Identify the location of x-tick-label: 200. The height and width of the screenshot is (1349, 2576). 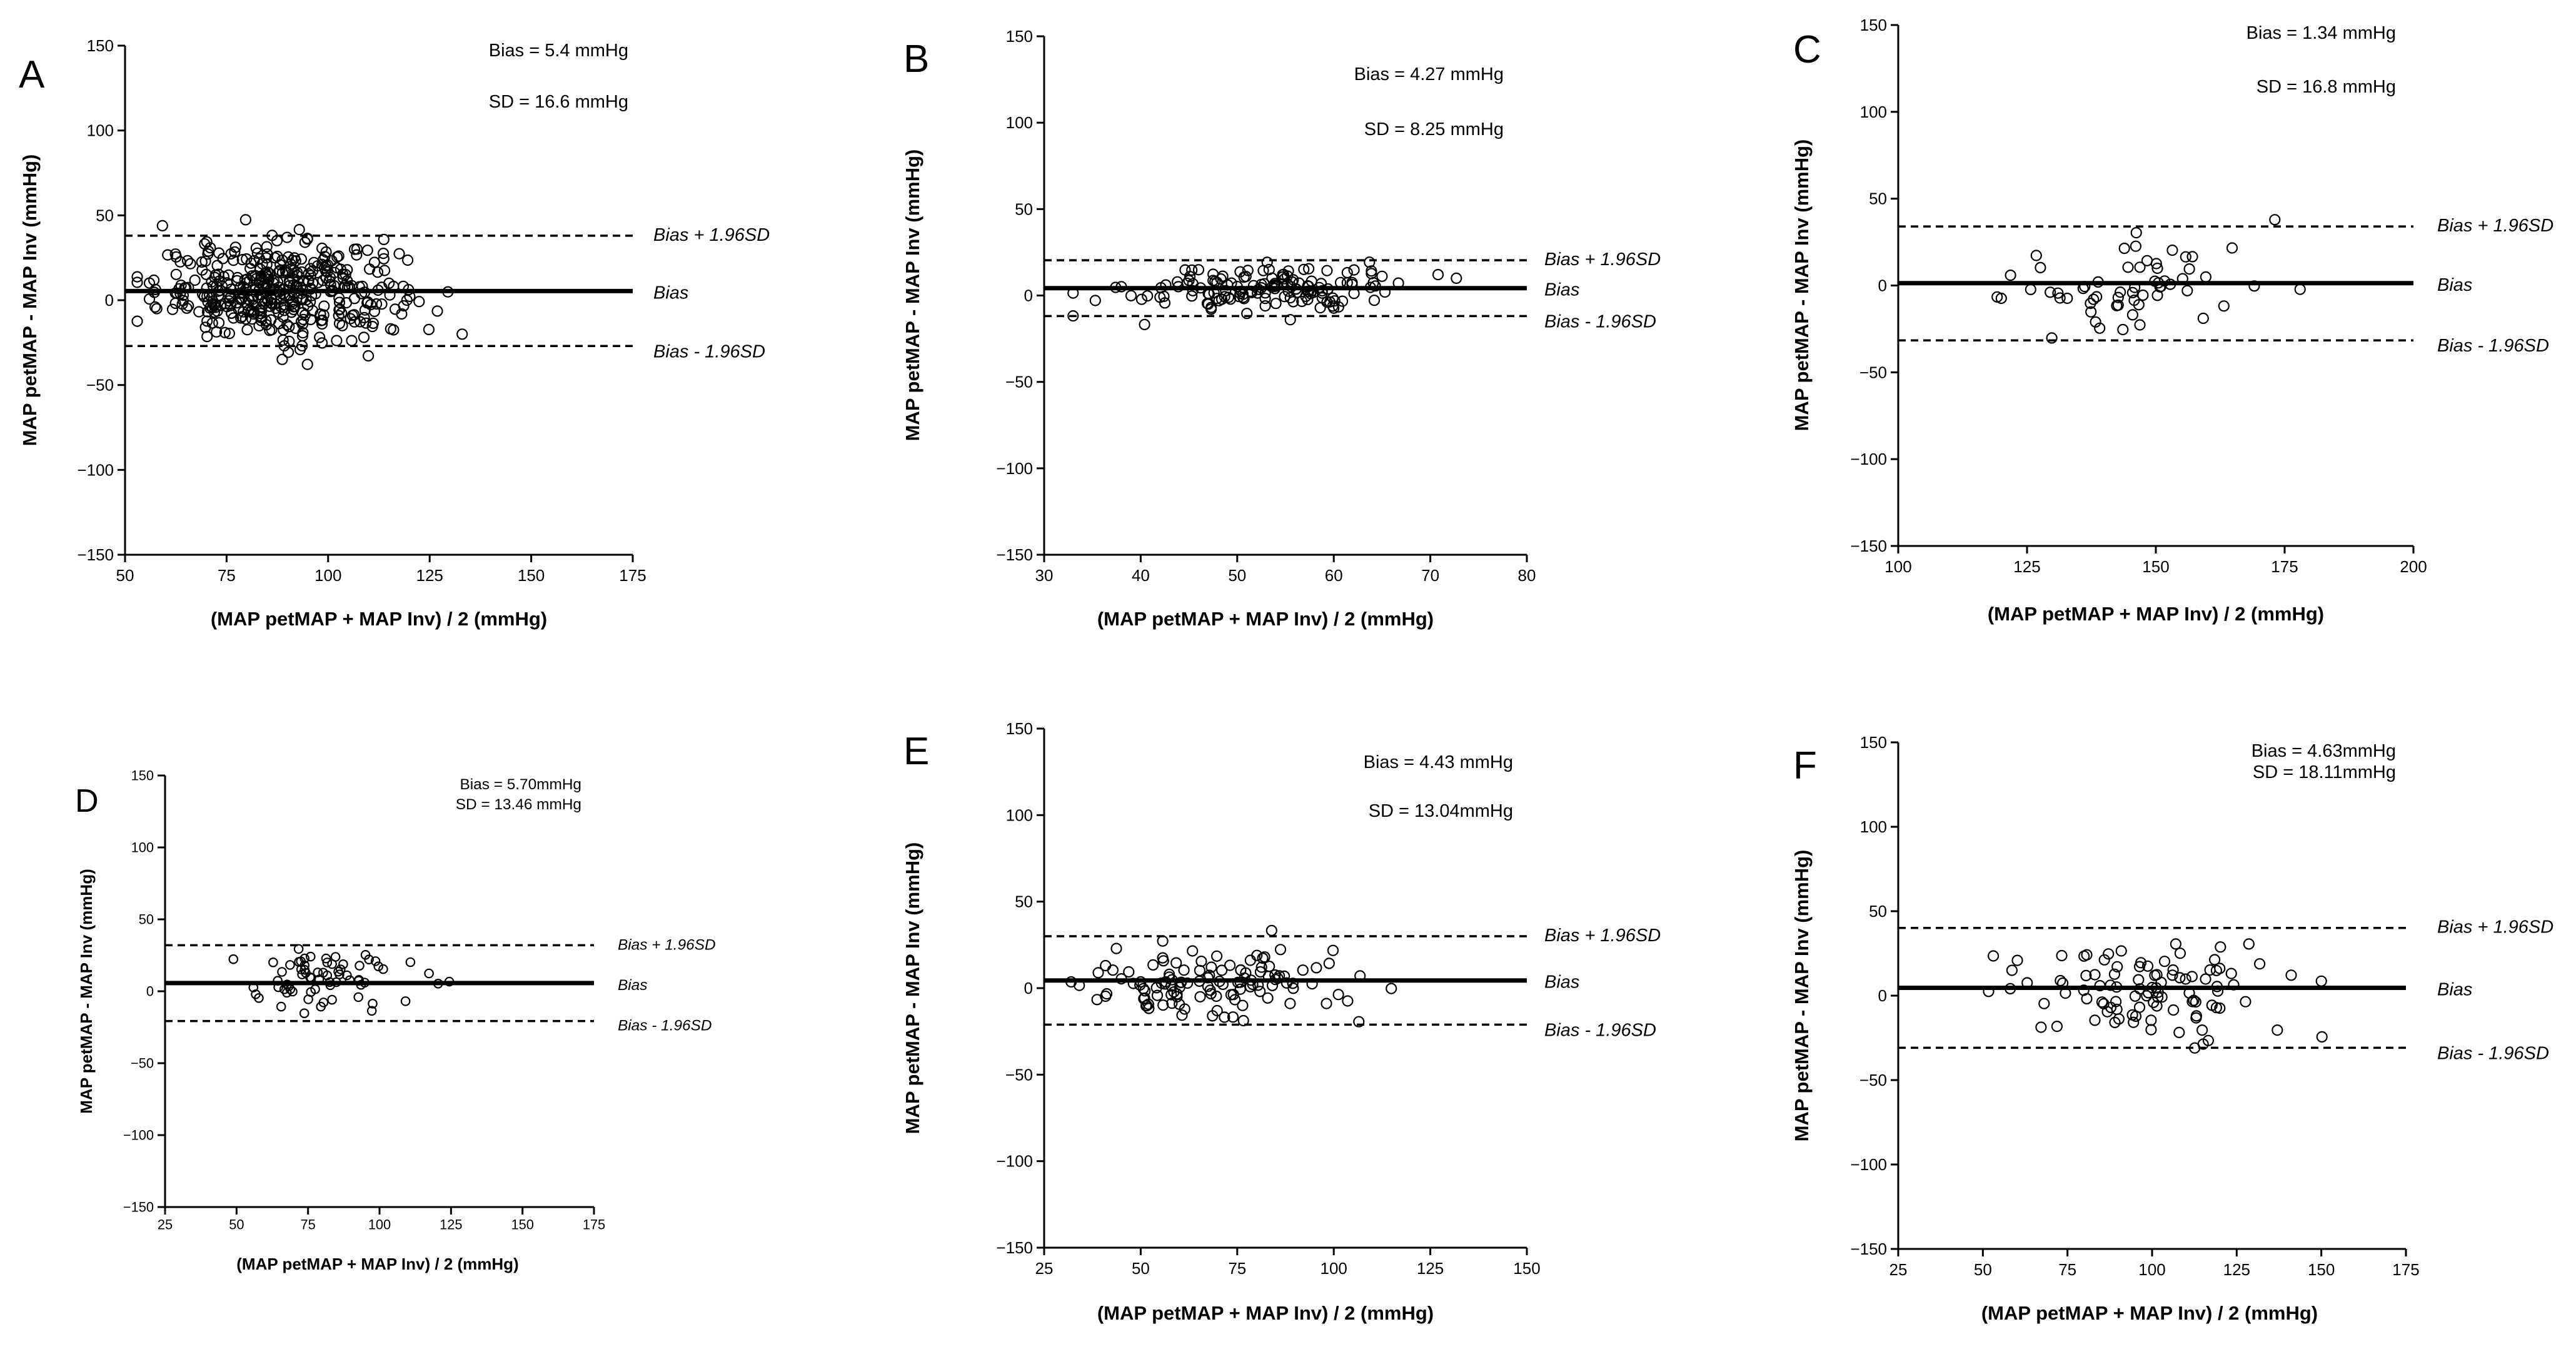
(2413, 567).